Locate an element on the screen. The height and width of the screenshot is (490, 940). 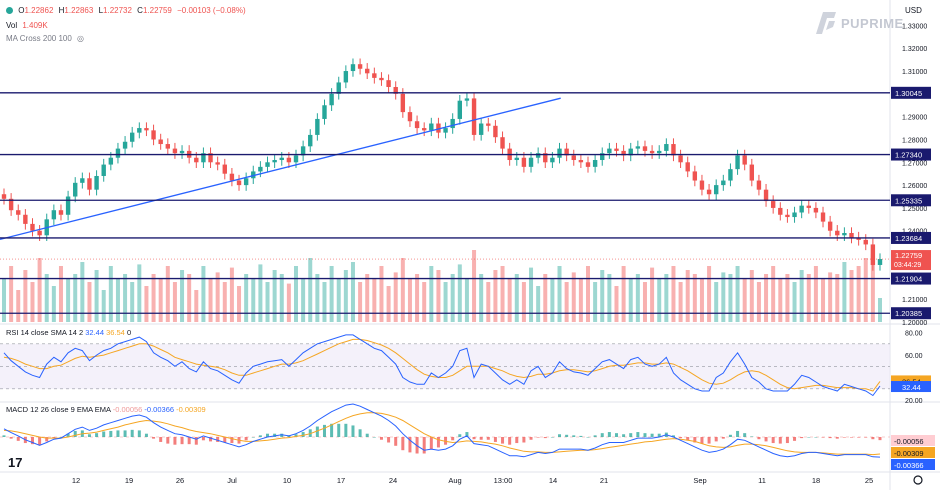
price-tick-label: 1.33000 is located at coordinates (914, 26).